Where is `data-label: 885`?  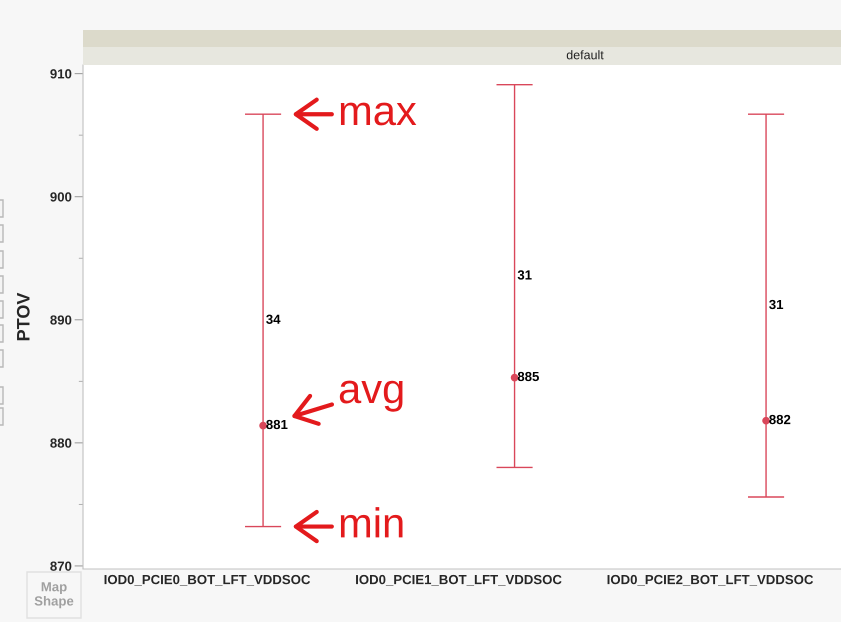
data-label: 885 is located at coordinates (528, 377).